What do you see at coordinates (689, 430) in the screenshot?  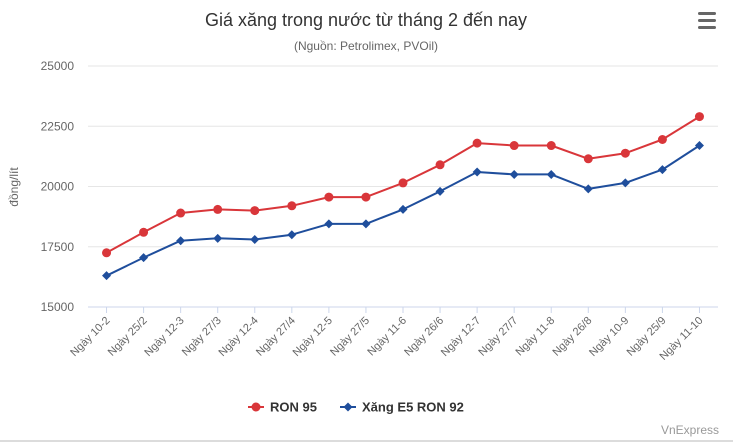 I see `chart-credit: VnExpress` at bounding box center [689, 430].